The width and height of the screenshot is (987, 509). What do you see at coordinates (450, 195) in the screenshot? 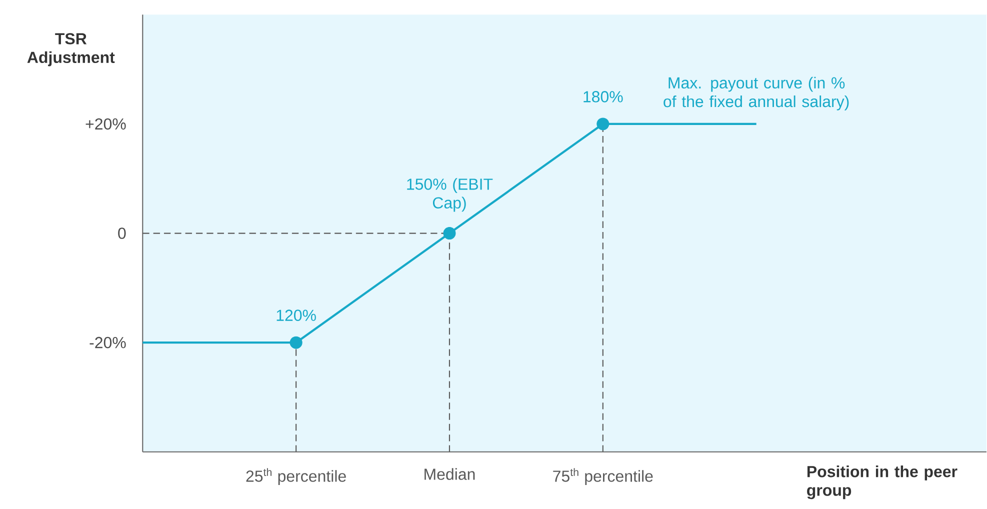
I see `annotation: 150% (EBIT Cap)` at bounding box center [450, 195].